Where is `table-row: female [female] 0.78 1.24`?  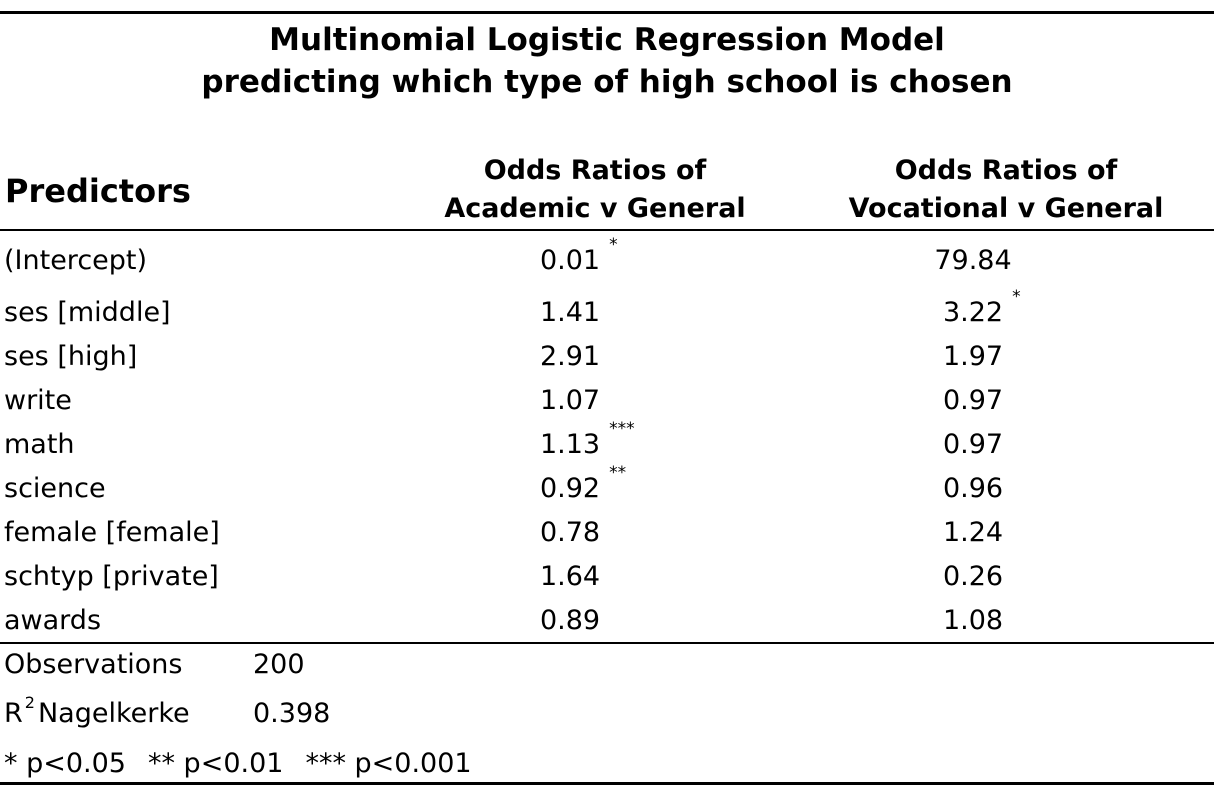 table-row: female [female] 0.78 1.24 is located at coordinates (607, 533).